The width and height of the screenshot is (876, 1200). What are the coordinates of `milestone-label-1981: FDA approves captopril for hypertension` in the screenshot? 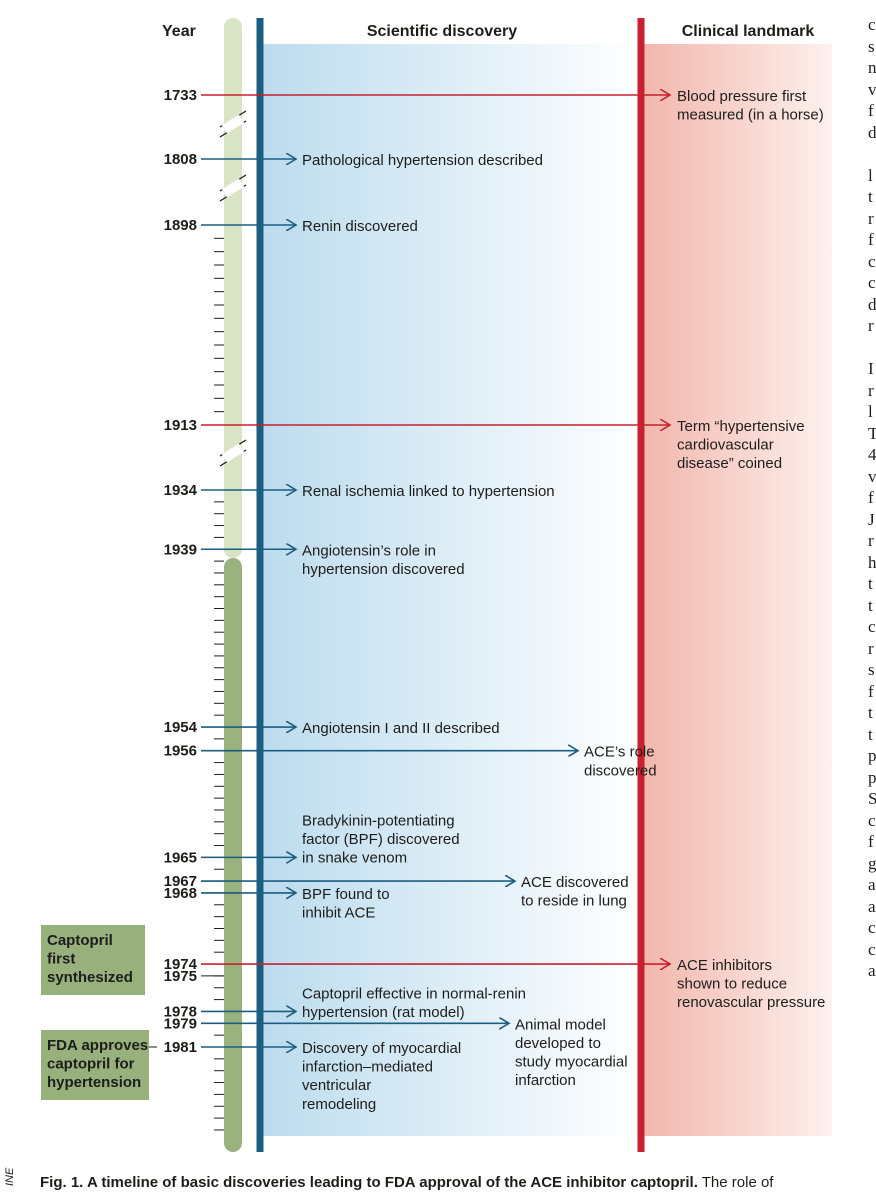 It's located at (97, 1064).